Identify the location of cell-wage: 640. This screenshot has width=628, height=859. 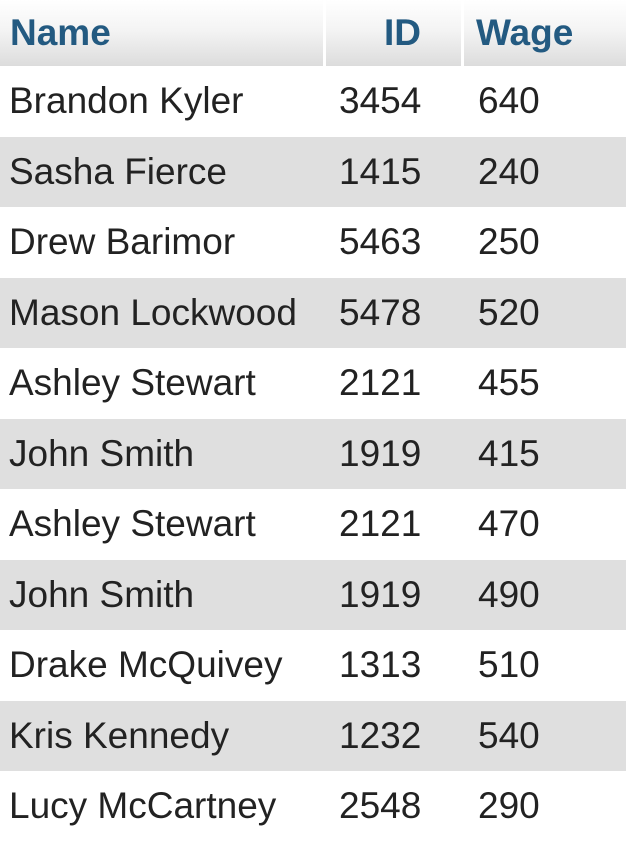
(545, 101).